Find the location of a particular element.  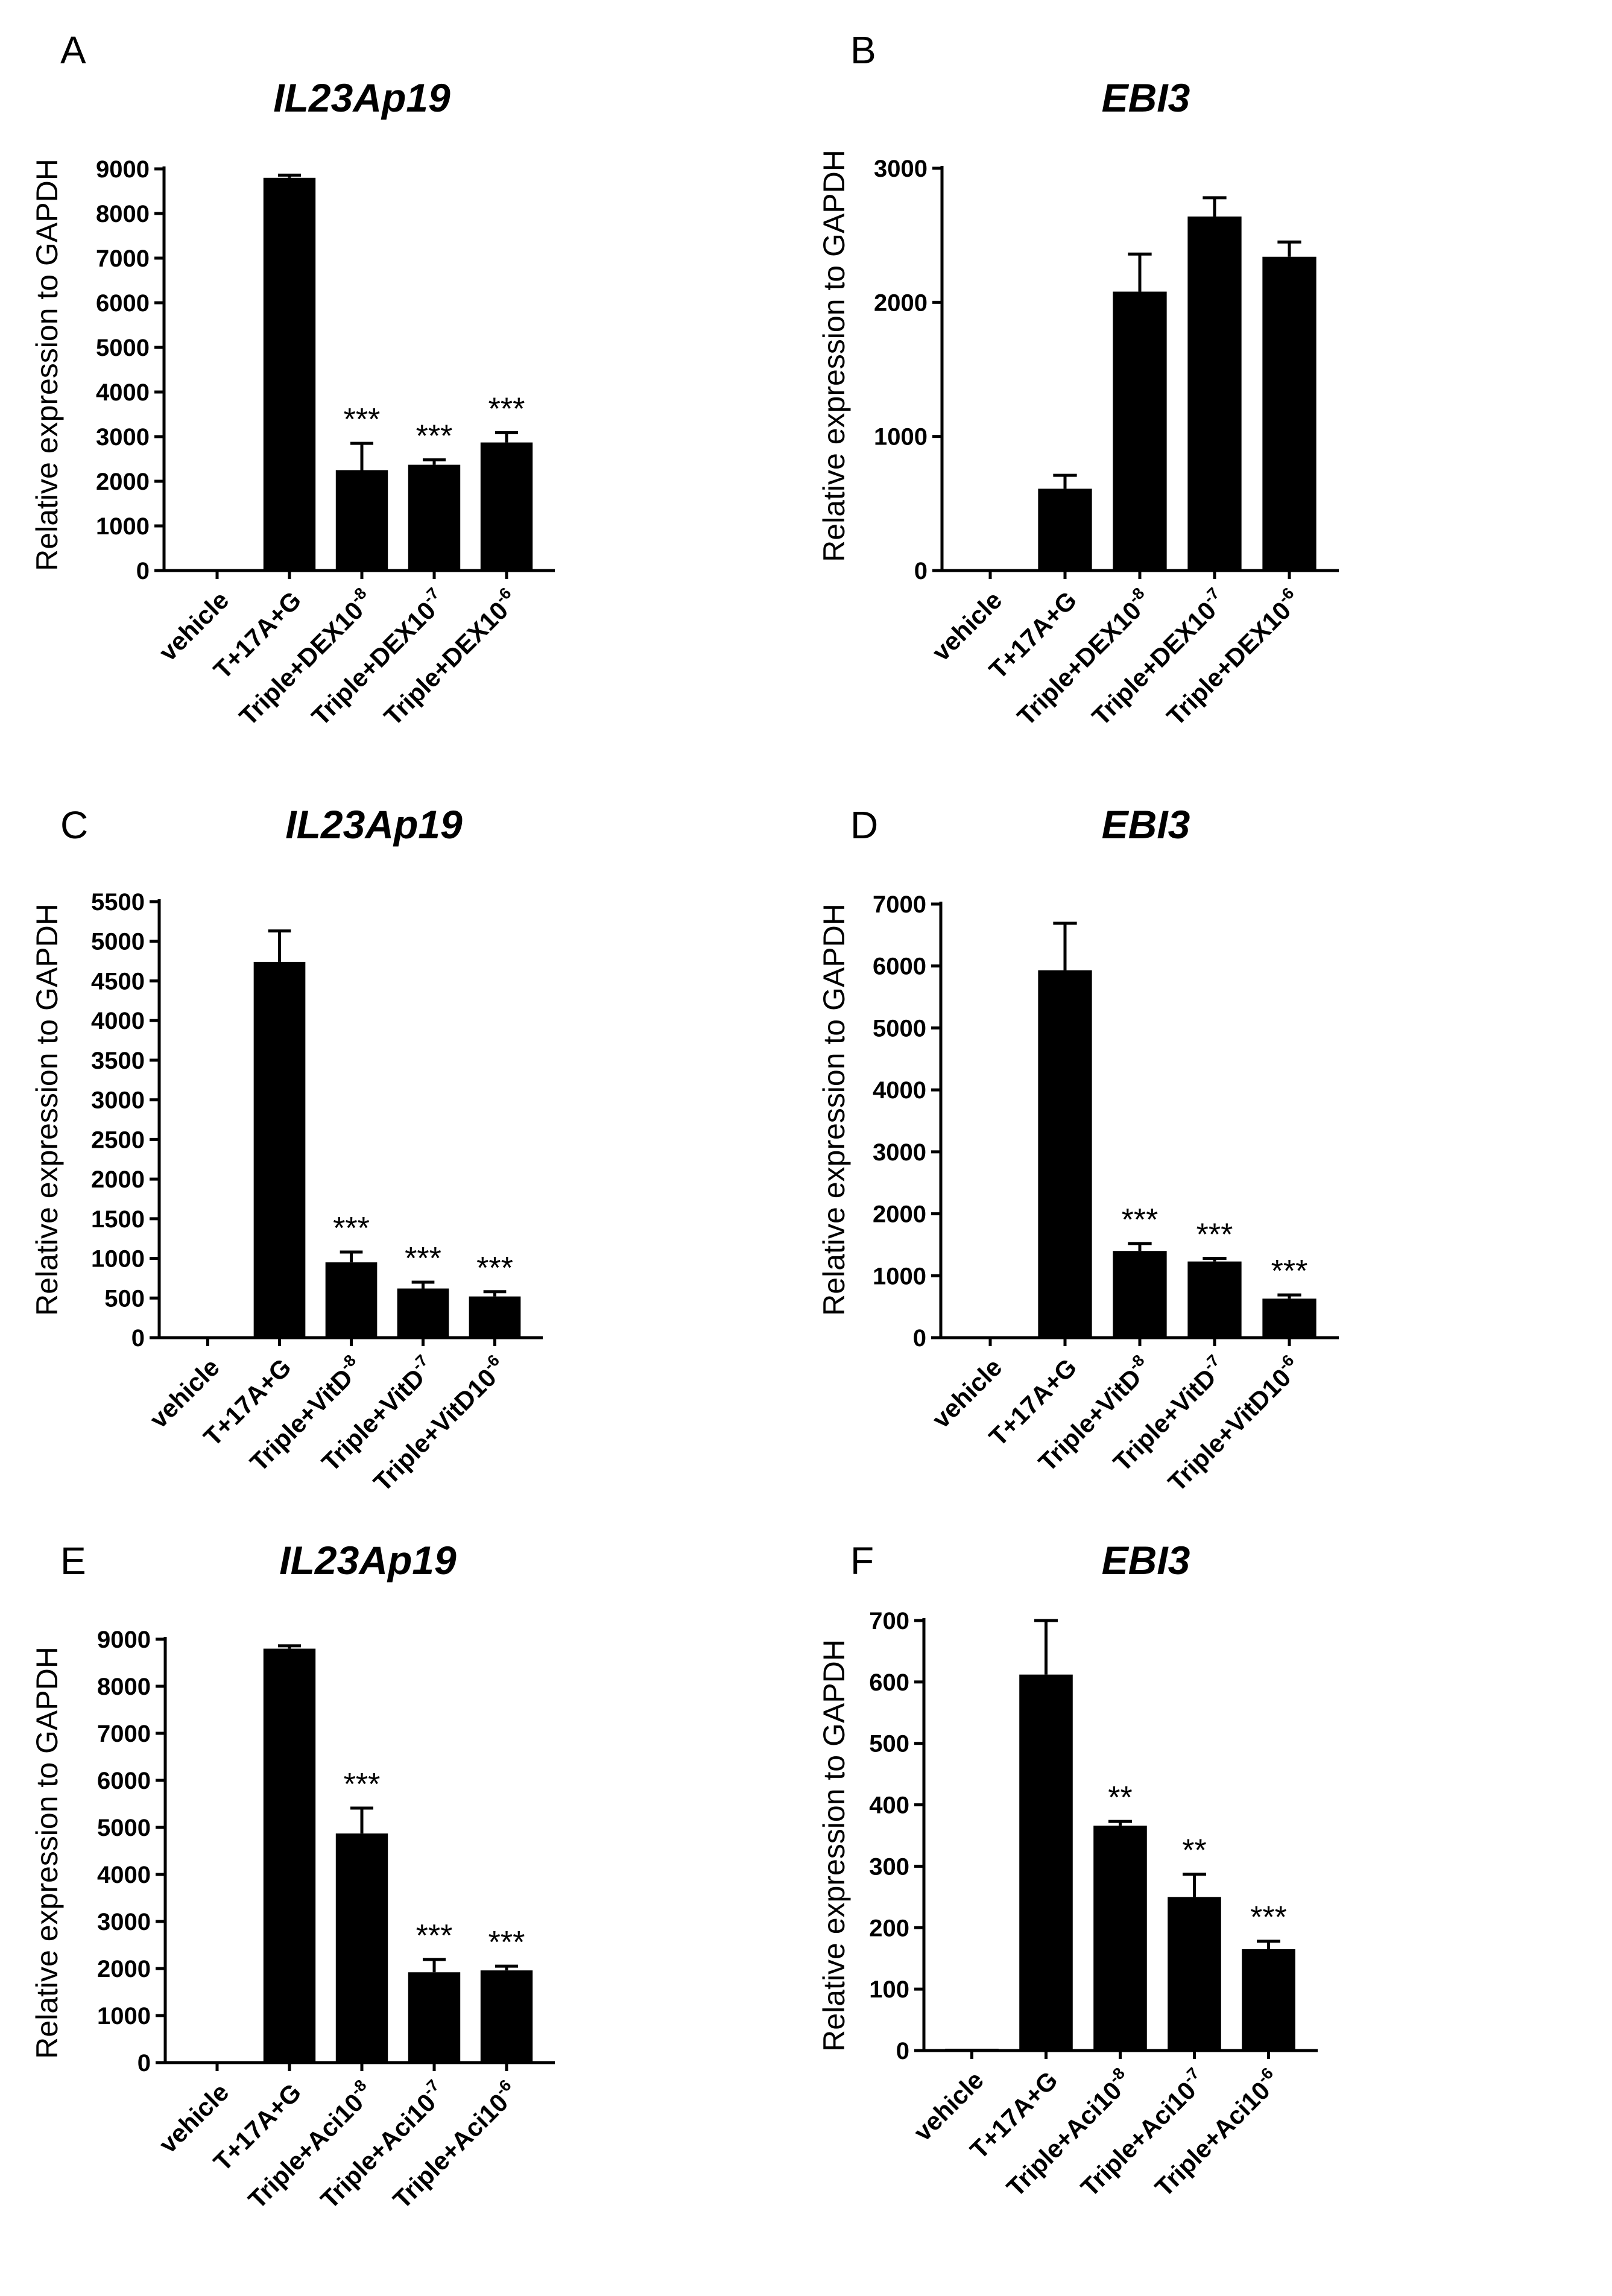

y-tick-label: 1500 is located at coordinates (118, 1219).